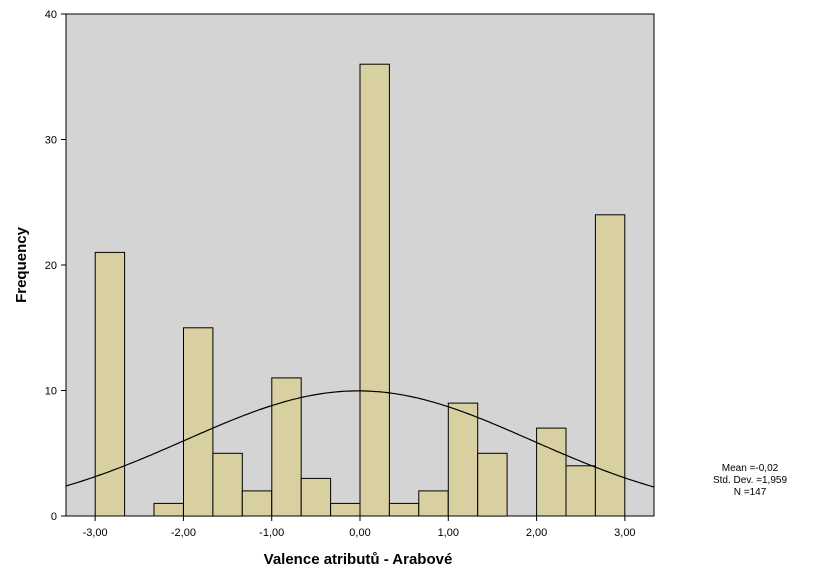 This screenshot has height=574, width=819. I want to click on y-tick-label-4: 40, so click(51, 15).